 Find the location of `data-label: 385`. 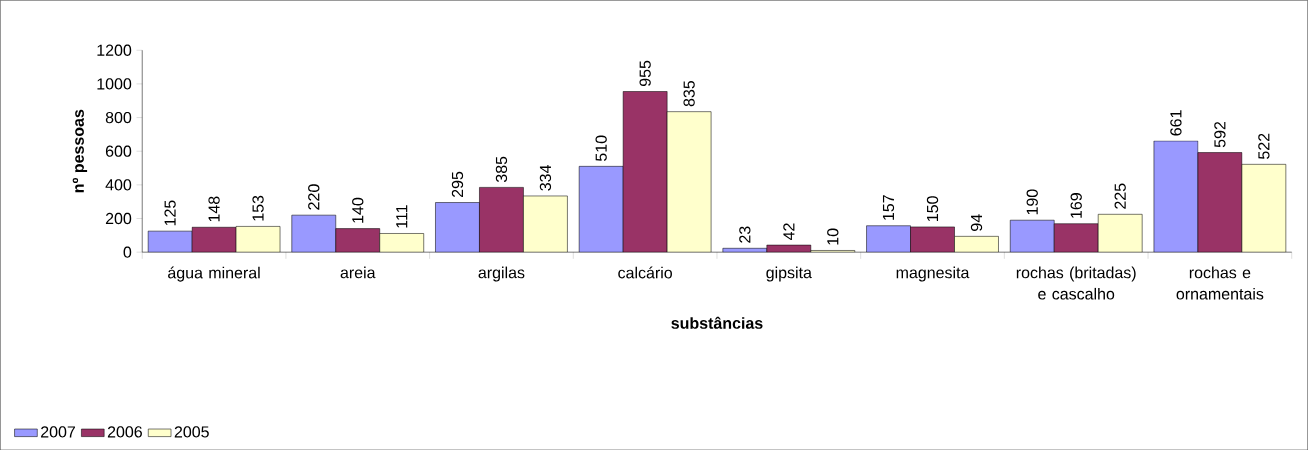

data-label: 385 is located at coordinates (501, 169).